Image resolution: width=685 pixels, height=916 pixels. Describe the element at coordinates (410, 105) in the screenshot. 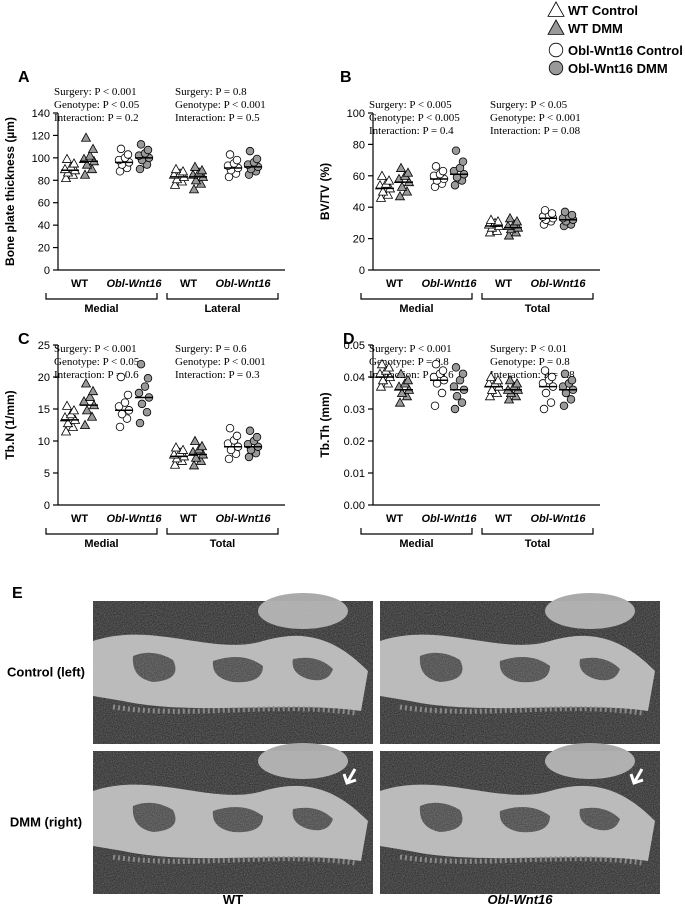

I see `stat-annotation: Surgery: P < 0.005` at that location.